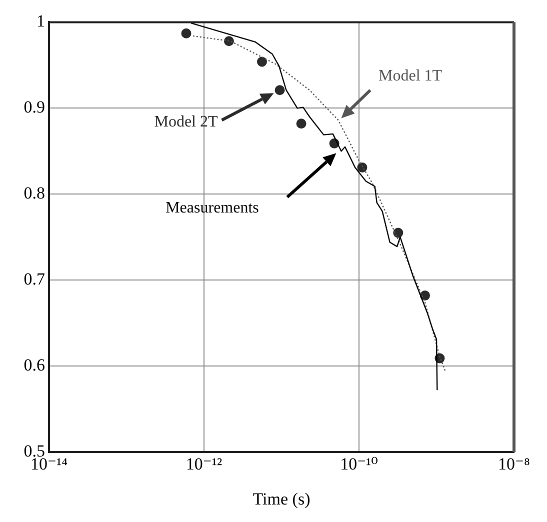 The image size is (547, 522). Describe the element at coordinates (410, 75) in the screenshot. I see `text: Model 1T` at that location.